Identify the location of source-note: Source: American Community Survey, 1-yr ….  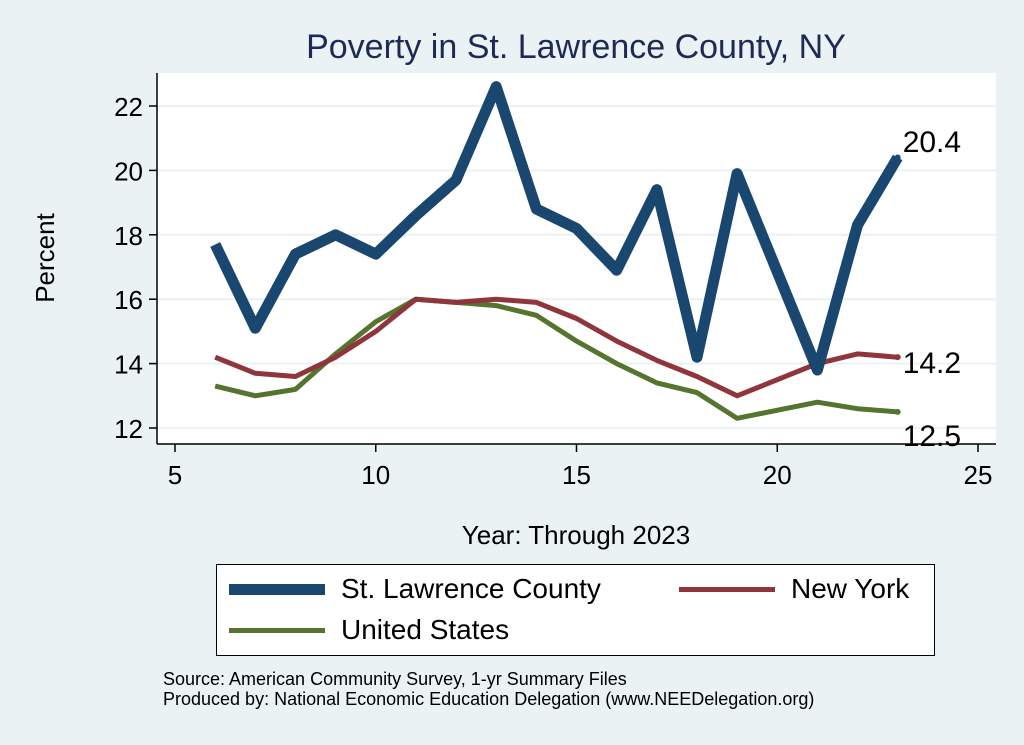
(395, 679).